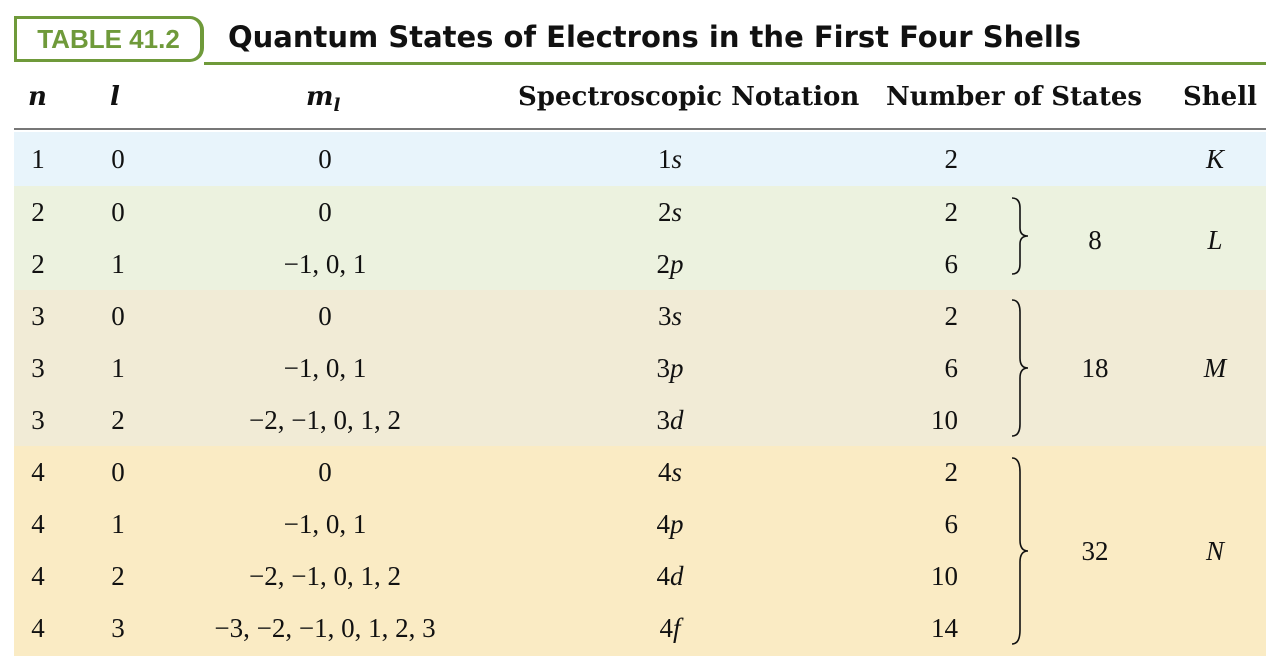 This screenshot has width=1274, height=672. Describe the element at coordinates (735, 63) in the screenshot. I see `title-underline` at that location.